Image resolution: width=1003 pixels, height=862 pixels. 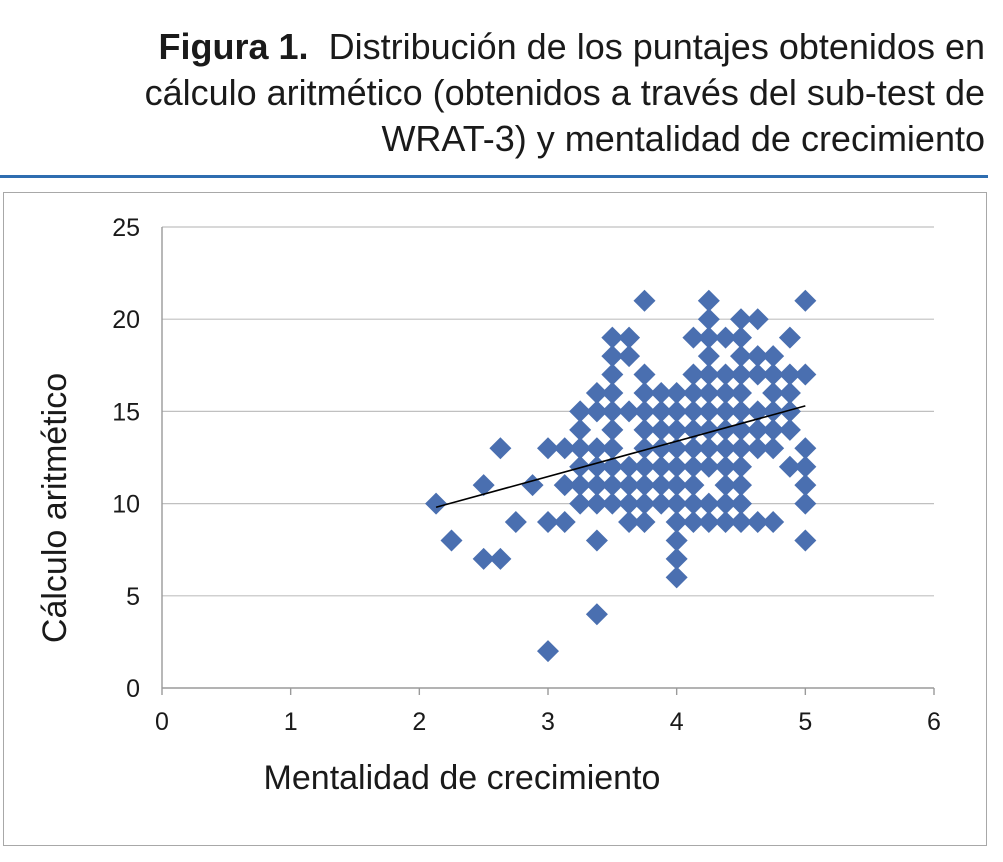 What do you see at coordinates (126, 505) in the screenshot?
I see `y-tick-label: 10` at bounding box center [126, 505].